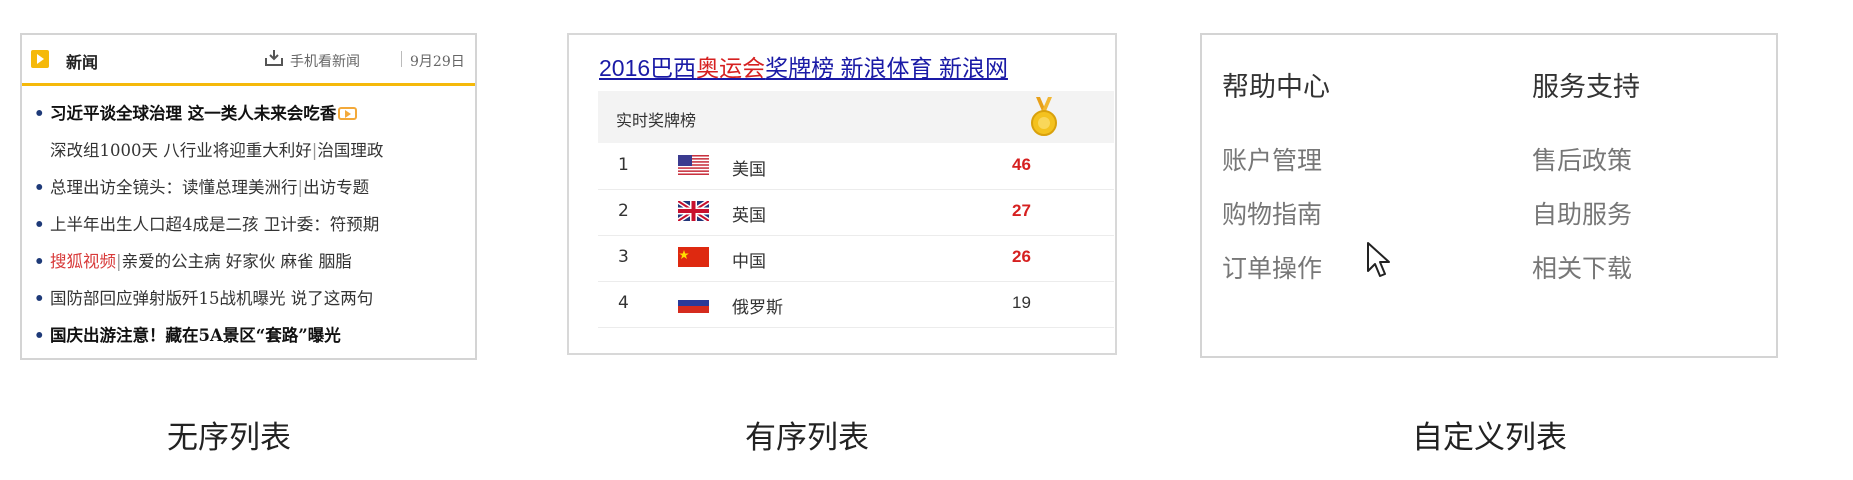  Describe the element at coordinates (236, 261) in the screenshot. I see `news-link-text: 亲爱的公主病 好家伙 麻雀 胭脂` at that location.